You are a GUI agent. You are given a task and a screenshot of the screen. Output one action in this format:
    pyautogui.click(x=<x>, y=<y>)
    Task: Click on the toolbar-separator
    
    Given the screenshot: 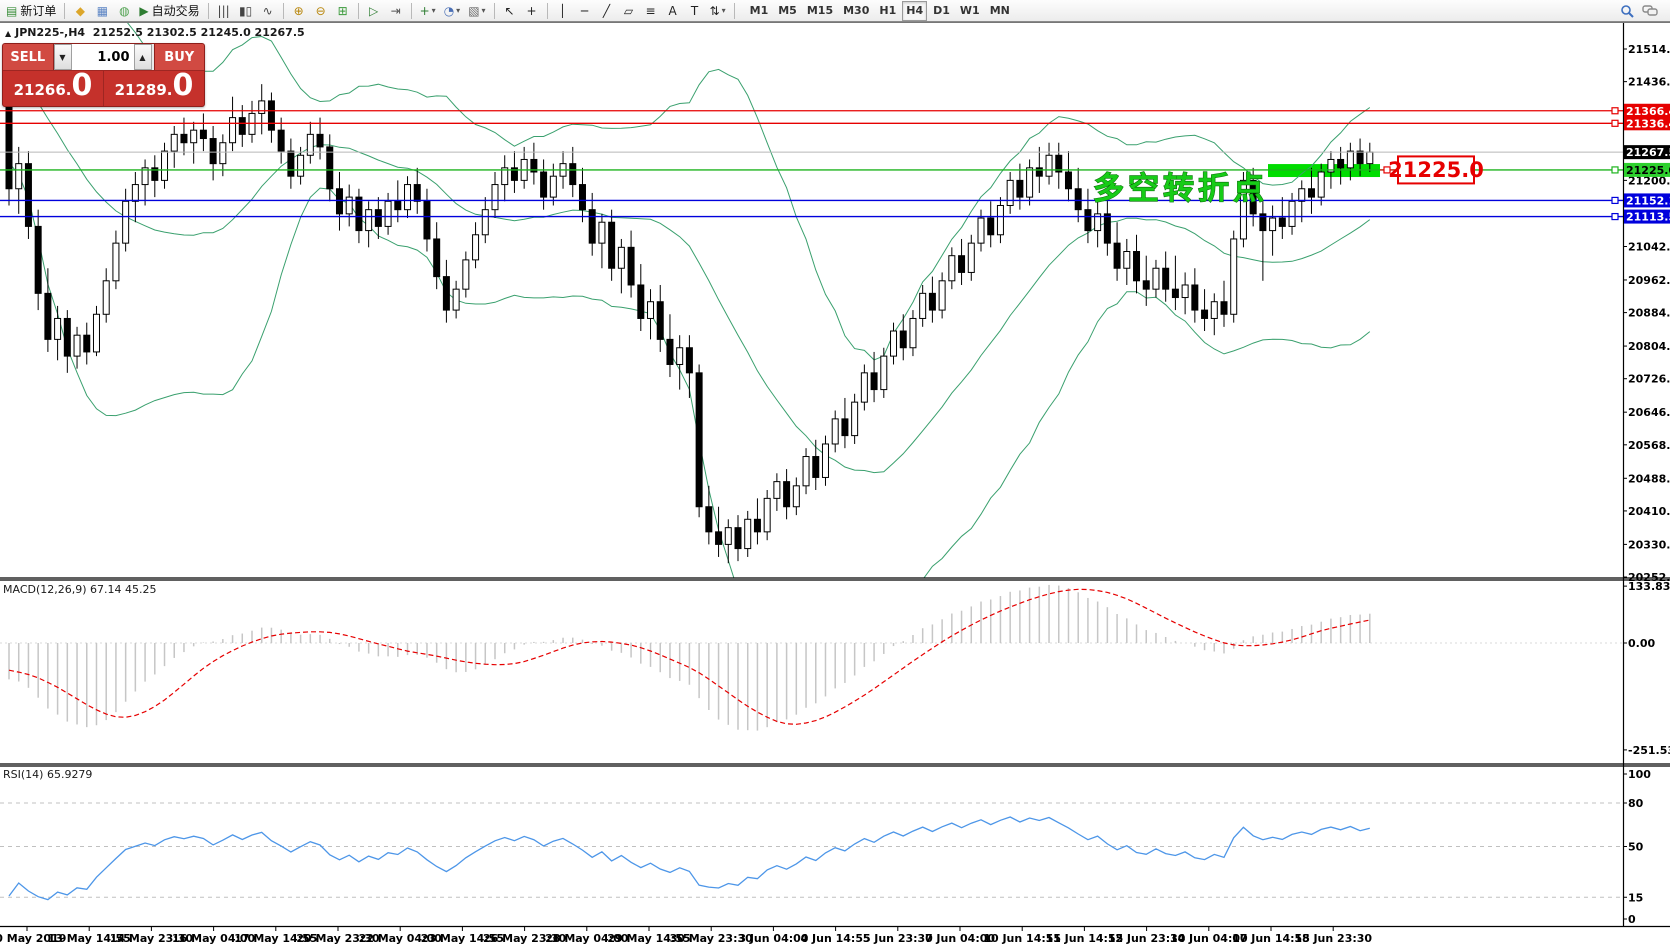 What is the action you would take?
    pyautogui.click(x=65, y=10)
    